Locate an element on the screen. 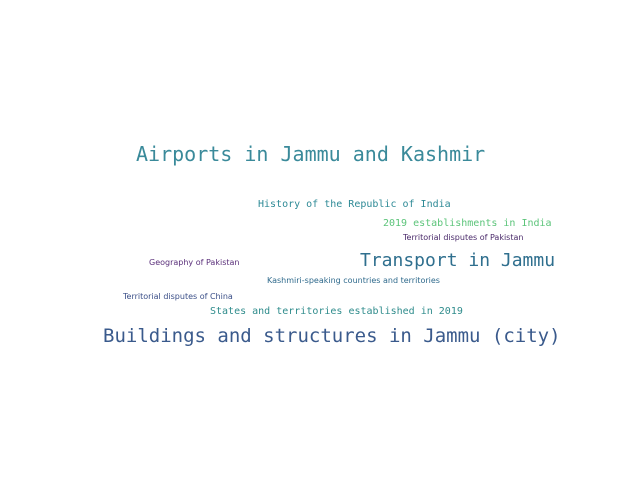 The height and width of the screenshot is (480, 640). word-territorial-disputes-china: Territorial disputes of China is located at coordinates (178, 296).